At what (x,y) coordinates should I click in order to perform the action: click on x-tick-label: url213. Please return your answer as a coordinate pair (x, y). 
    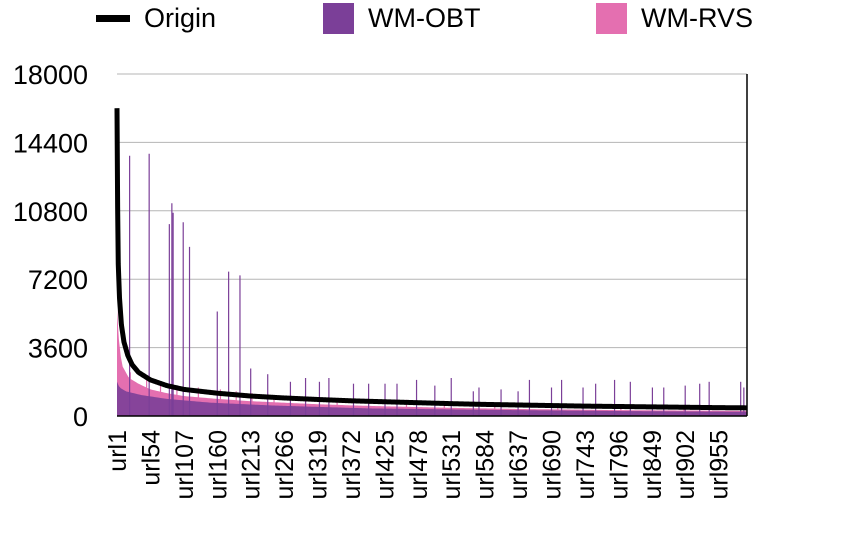
    Looking at the image, I should click on (252, 465).